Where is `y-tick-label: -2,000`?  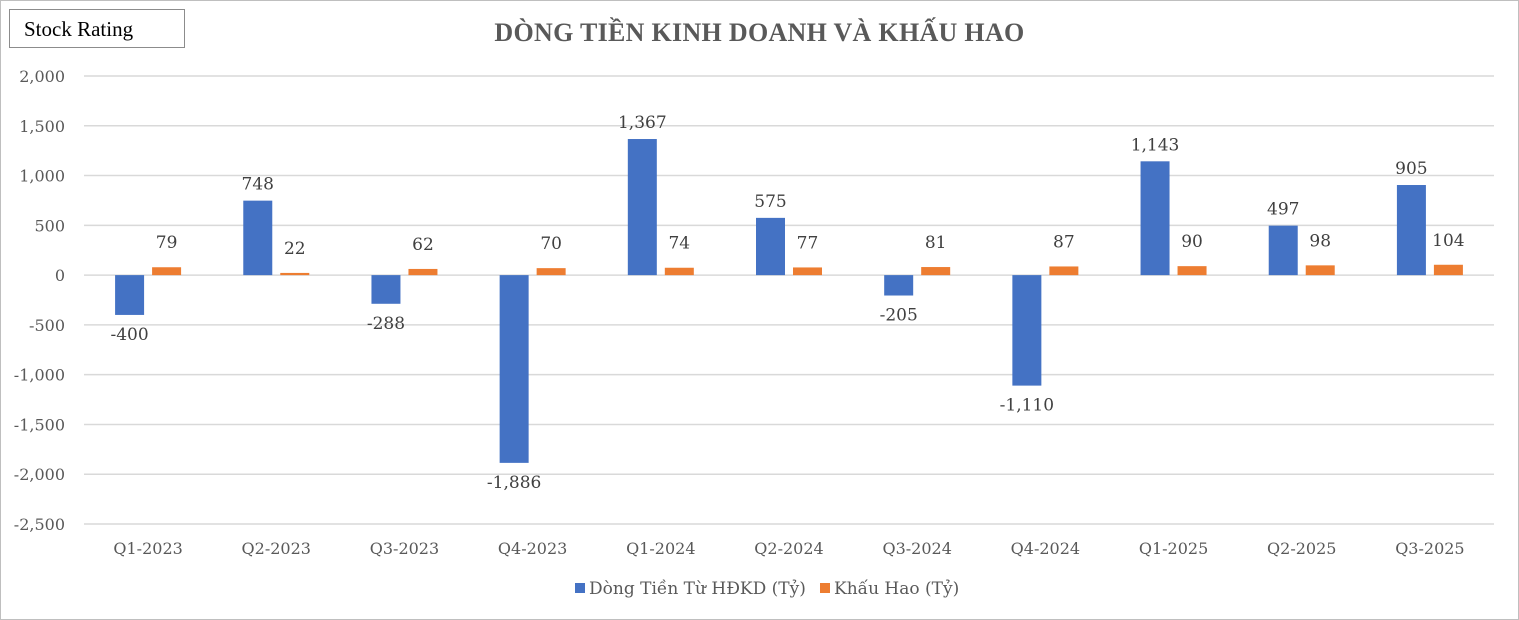
y-tick-label: -2,000 is located at coordinates (39, 474).